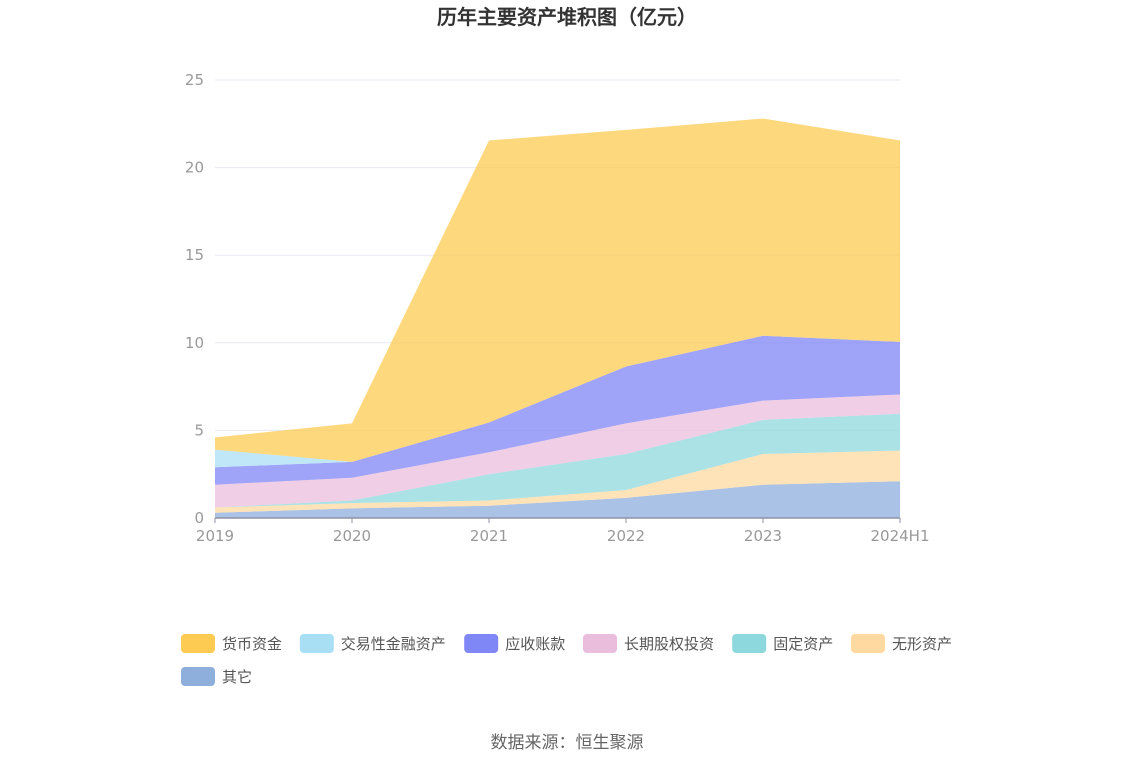 The height and width of the screenshot is (766, 1134). I want to click on legend-label: 长期股权投资, so click(669, 644).